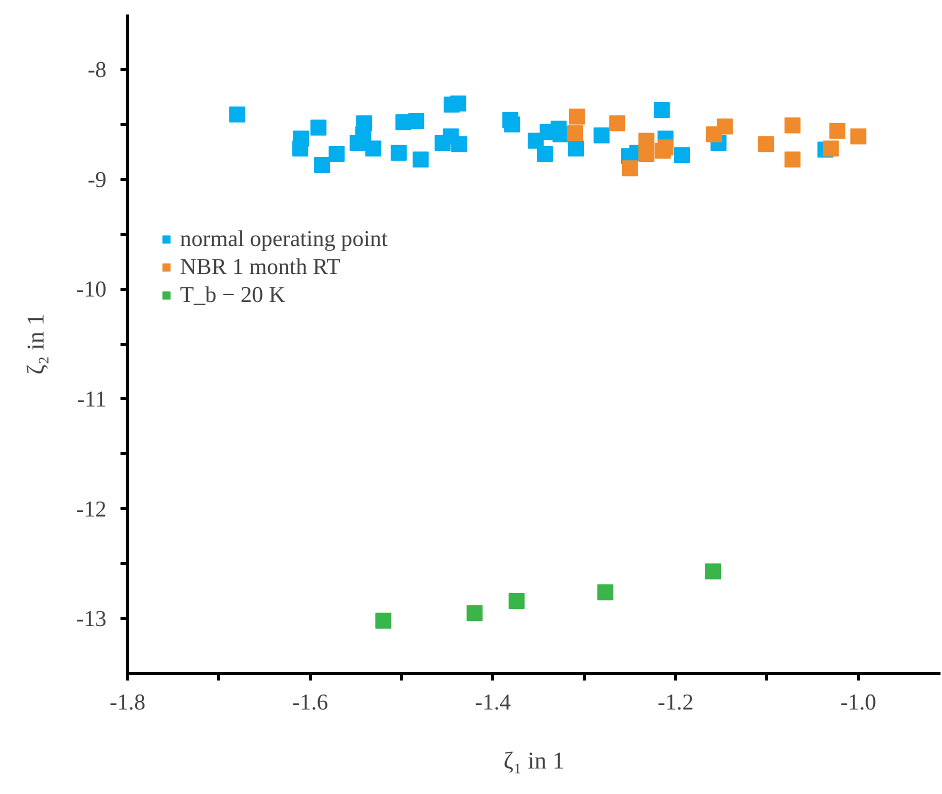  Describe the element at coordinates (534, 761) in the screenshot. I see `x-axis-title: ζ₁ in 1` at that location.